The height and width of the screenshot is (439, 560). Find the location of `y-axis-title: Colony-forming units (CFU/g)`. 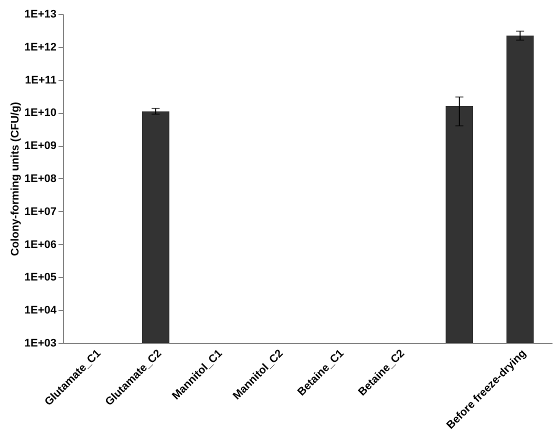

y-axis-title: Colony-forming units (CFU/g) is located at coordinates (15, 179).